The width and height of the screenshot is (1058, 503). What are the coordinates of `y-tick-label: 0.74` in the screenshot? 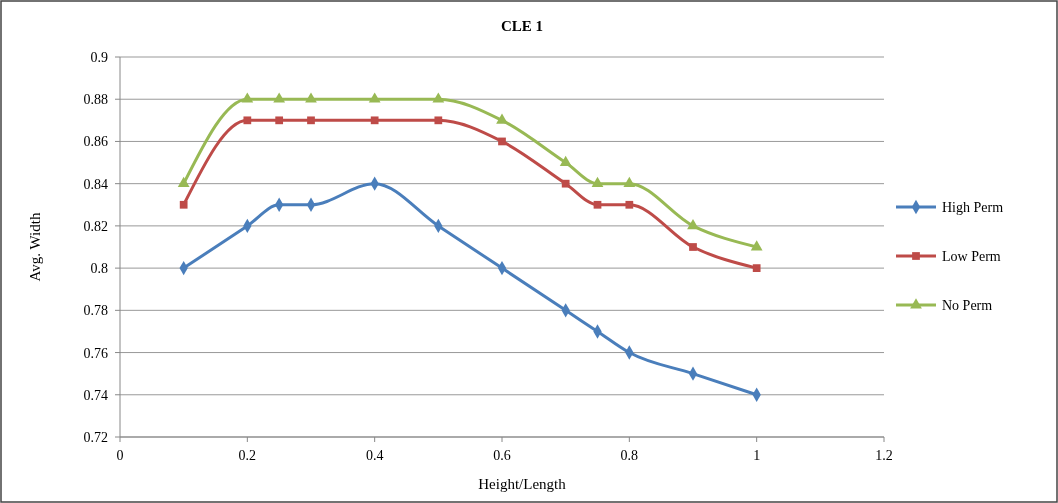 It's located at (95, 395).